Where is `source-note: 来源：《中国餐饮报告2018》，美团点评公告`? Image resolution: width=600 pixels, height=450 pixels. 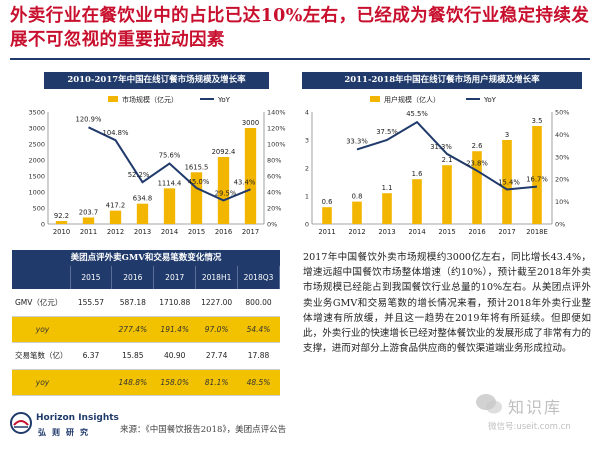
source-note: 来源：《中国餐饮报告2018》，美团点评公告 is located at coordinates (203, 430).